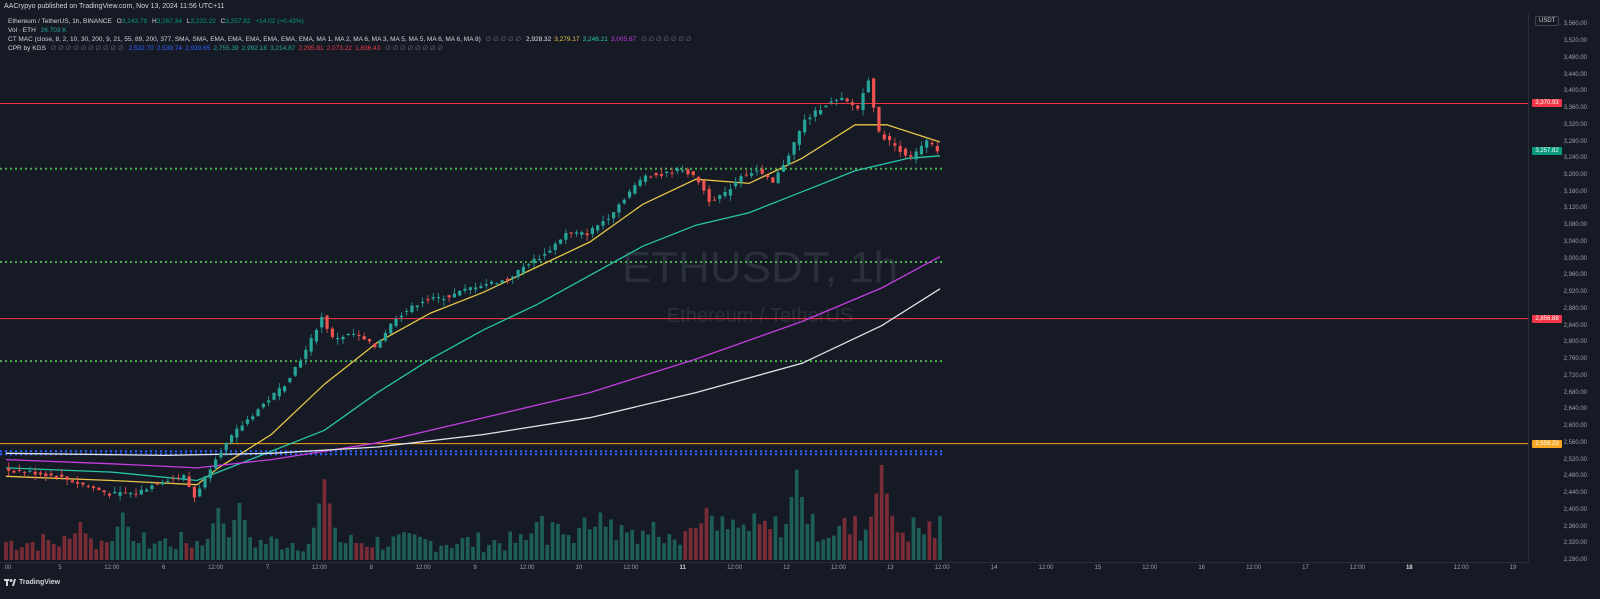  Describe the element at coordinates (154, 21) in the screenshot. I see `ohlc-h-label: H` at that location.